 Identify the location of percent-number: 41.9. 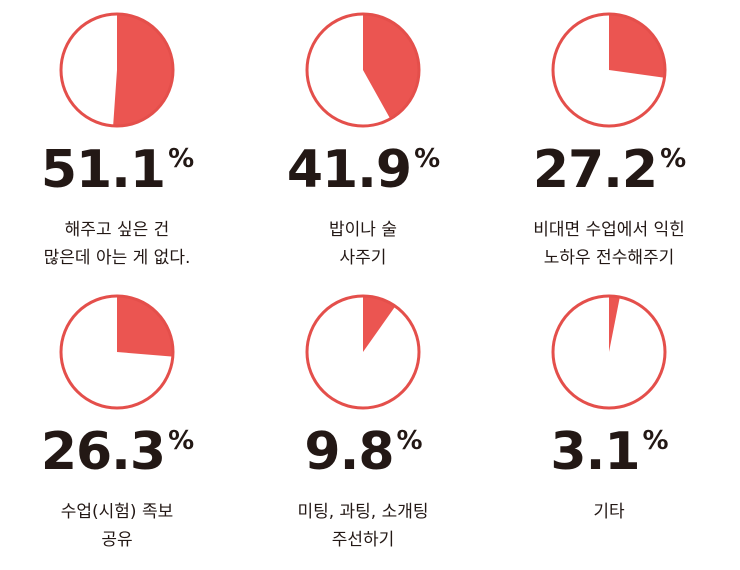
(349, 170).